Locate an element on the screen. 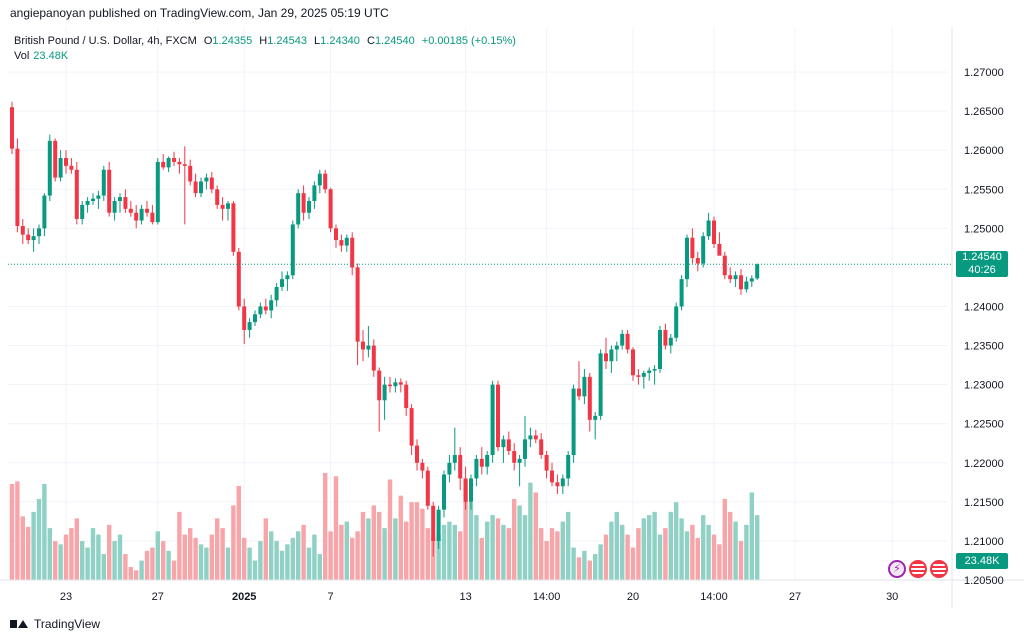  tradingview-logo-icon is located at coordinates (19, 624).